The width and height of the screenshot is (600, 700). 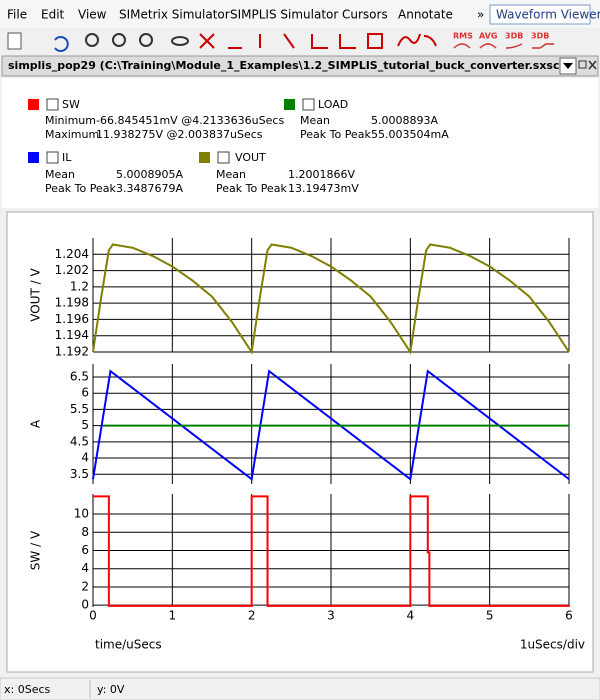 What do you see at coordinates (410, 134) in the screenshot?
I see `stat-value: 55.003504mA` at bounding box center [410, 134].